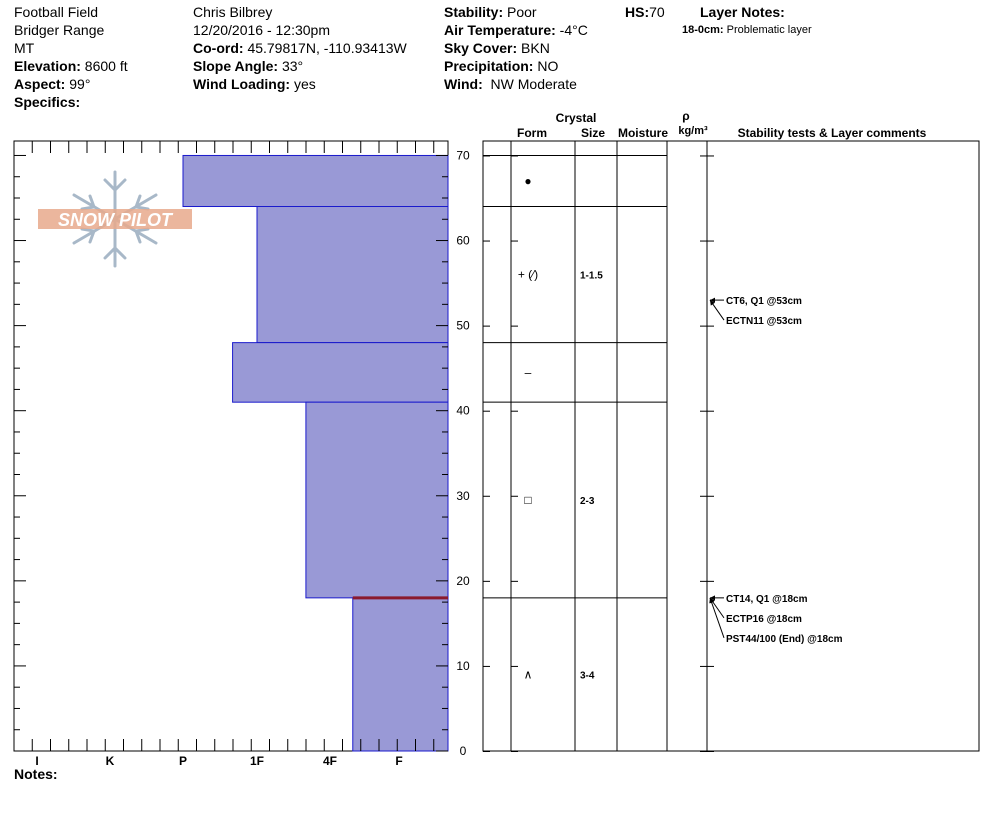  I want to click on hardness-tick-label: F, so click(398, 761).